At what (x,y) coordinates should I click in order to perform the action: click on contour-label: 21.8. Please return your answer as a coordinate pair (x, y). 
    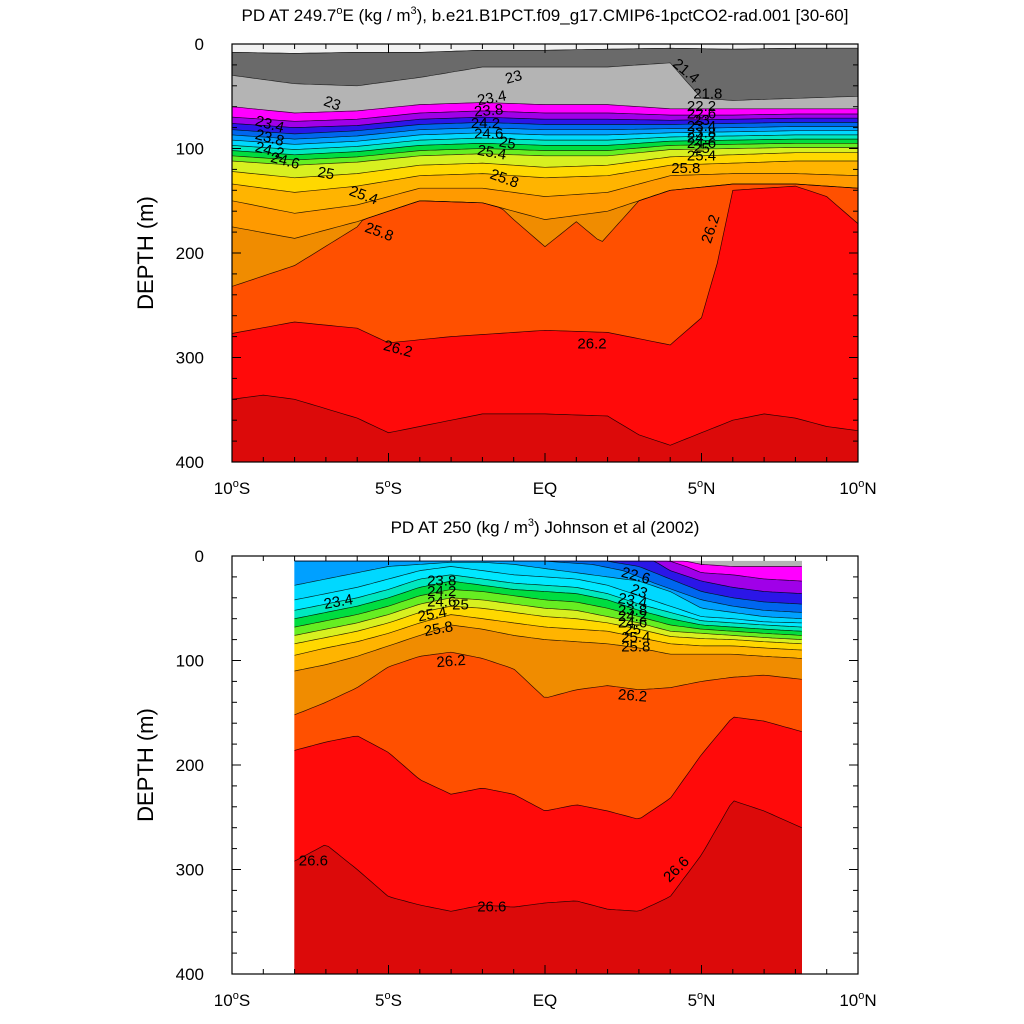
    Looking at the image, I should click on (707, 94).